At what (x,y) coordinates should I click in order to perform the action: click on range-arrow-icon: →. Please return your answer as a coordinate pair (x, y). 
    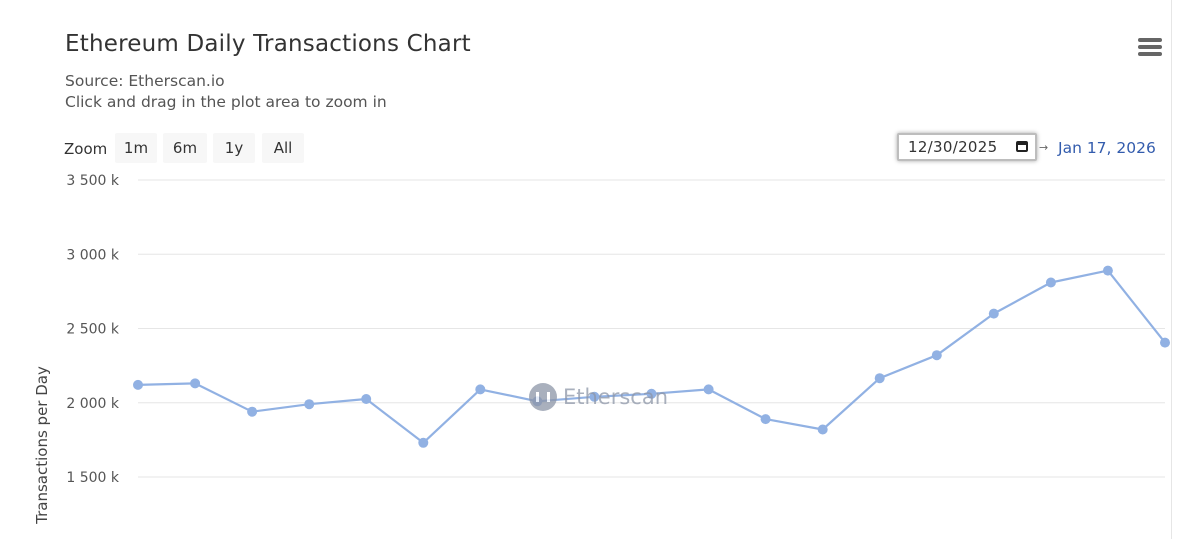
    Looking at the image, I should click on (1044, 147).